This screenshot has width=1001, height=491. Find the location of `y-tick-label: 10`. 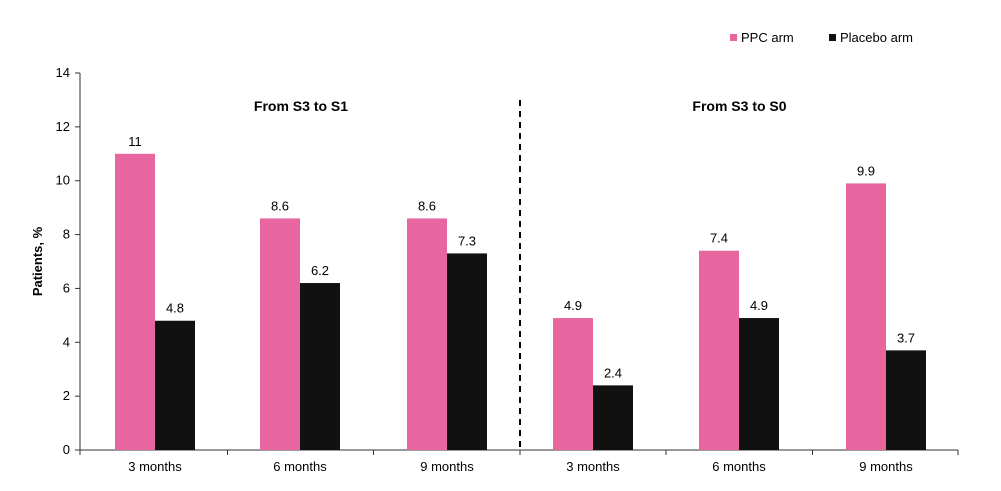

y-tick-label: 10 is located at coordinates (63, 180).